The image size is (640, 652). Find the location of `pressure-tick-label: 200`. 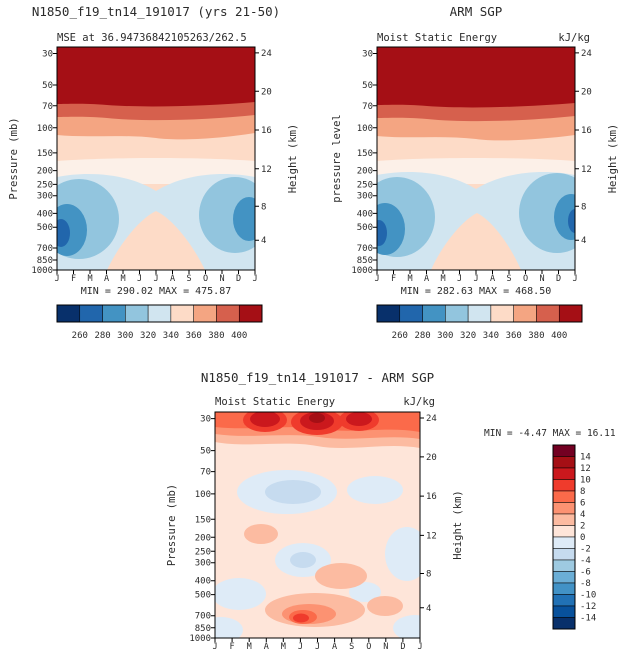

pressure-tick-label: 200 is located at coordinates (365, 172).